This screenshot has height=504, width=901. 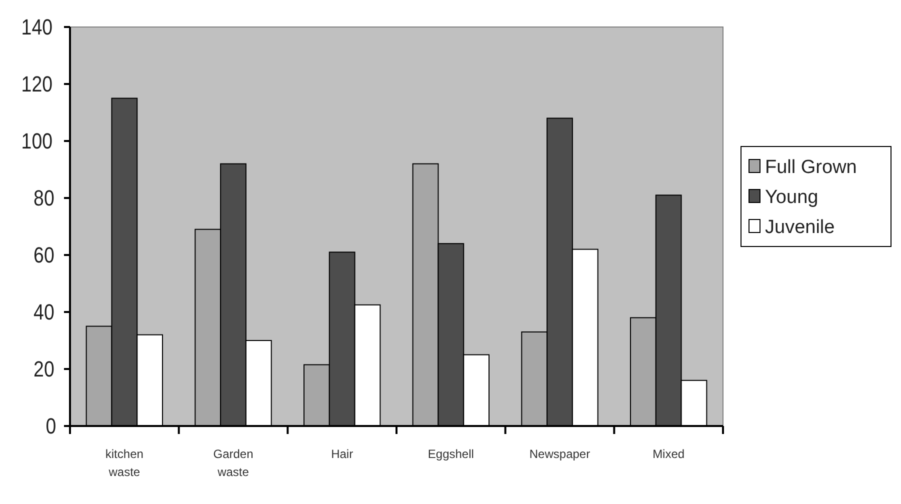 I want to click on legend-label: Young, so click(x=791, y=197).